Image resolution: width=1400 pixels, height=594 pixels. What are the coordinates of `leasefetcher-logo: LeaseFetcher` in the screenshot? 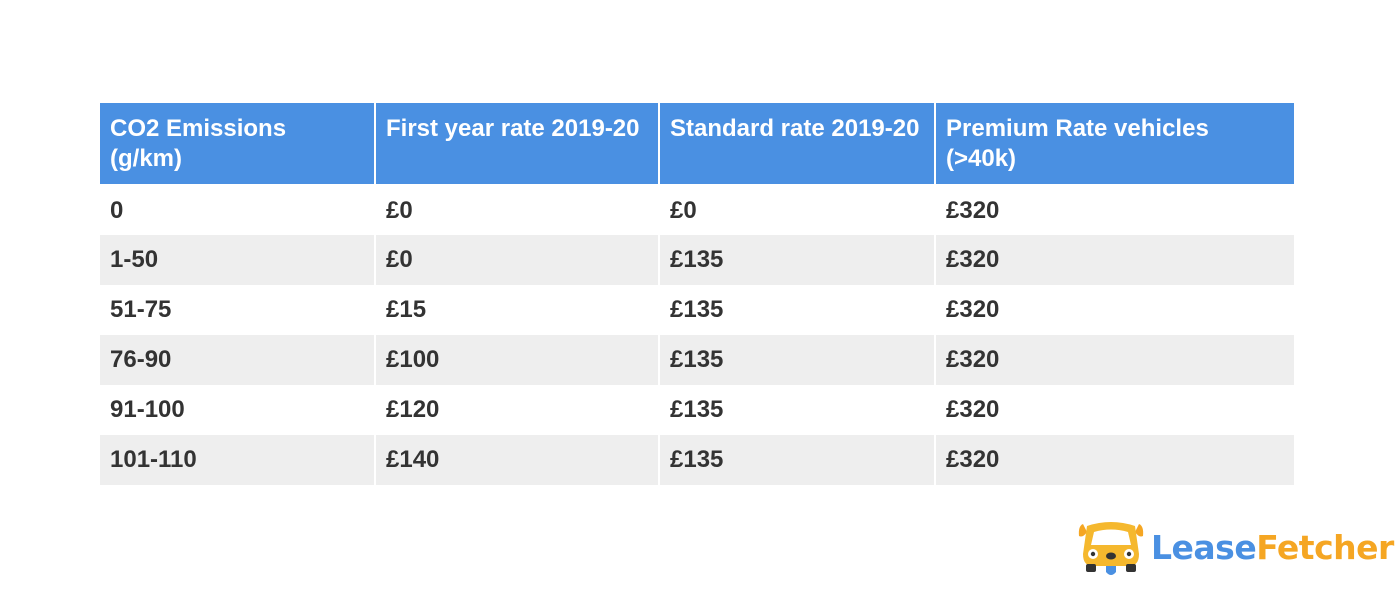 It's located at (1235, 549).